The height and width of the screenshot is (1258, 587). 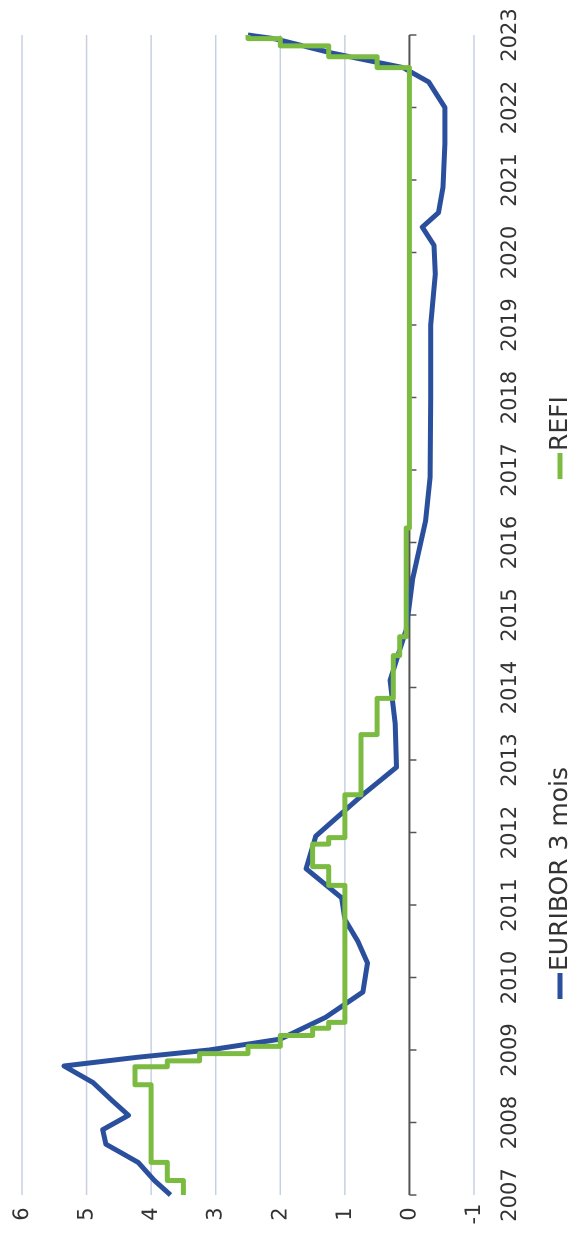 I want to click on x-tick-label: 2012, so click(x=509, y=832).